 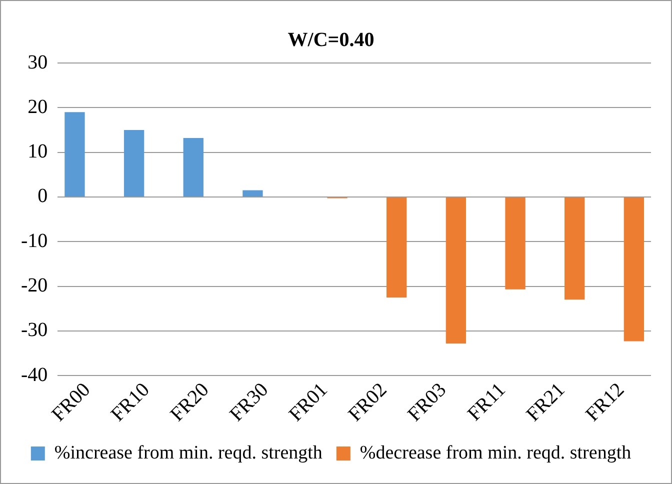 What do you see at coordinates (38, 107) in the screenshot?
I see `y-tick-label: 20` at bounding box center [38, 107].